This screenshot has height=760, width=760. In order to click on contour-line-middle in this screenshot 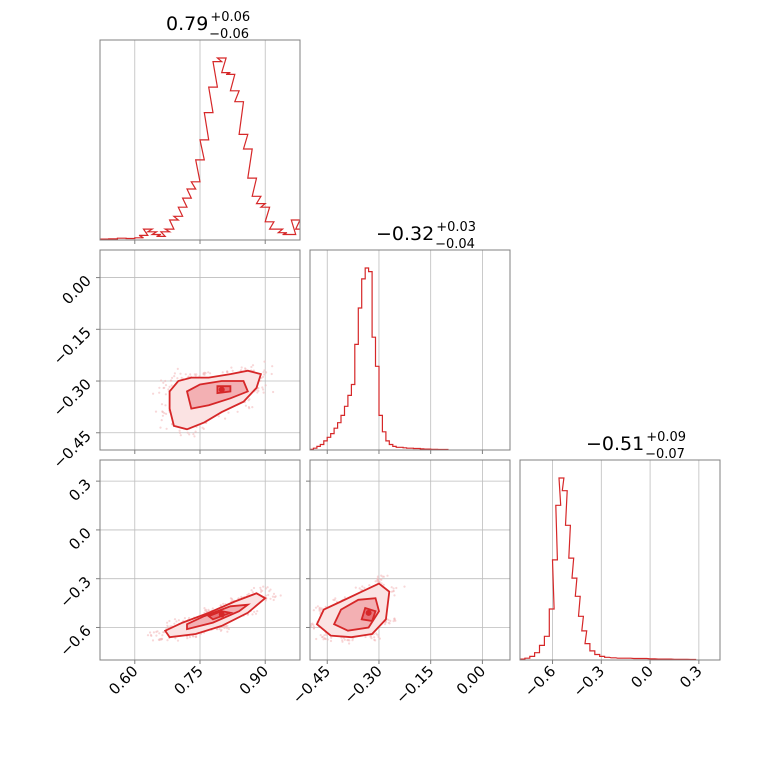, I will do `click(217, 395)`.